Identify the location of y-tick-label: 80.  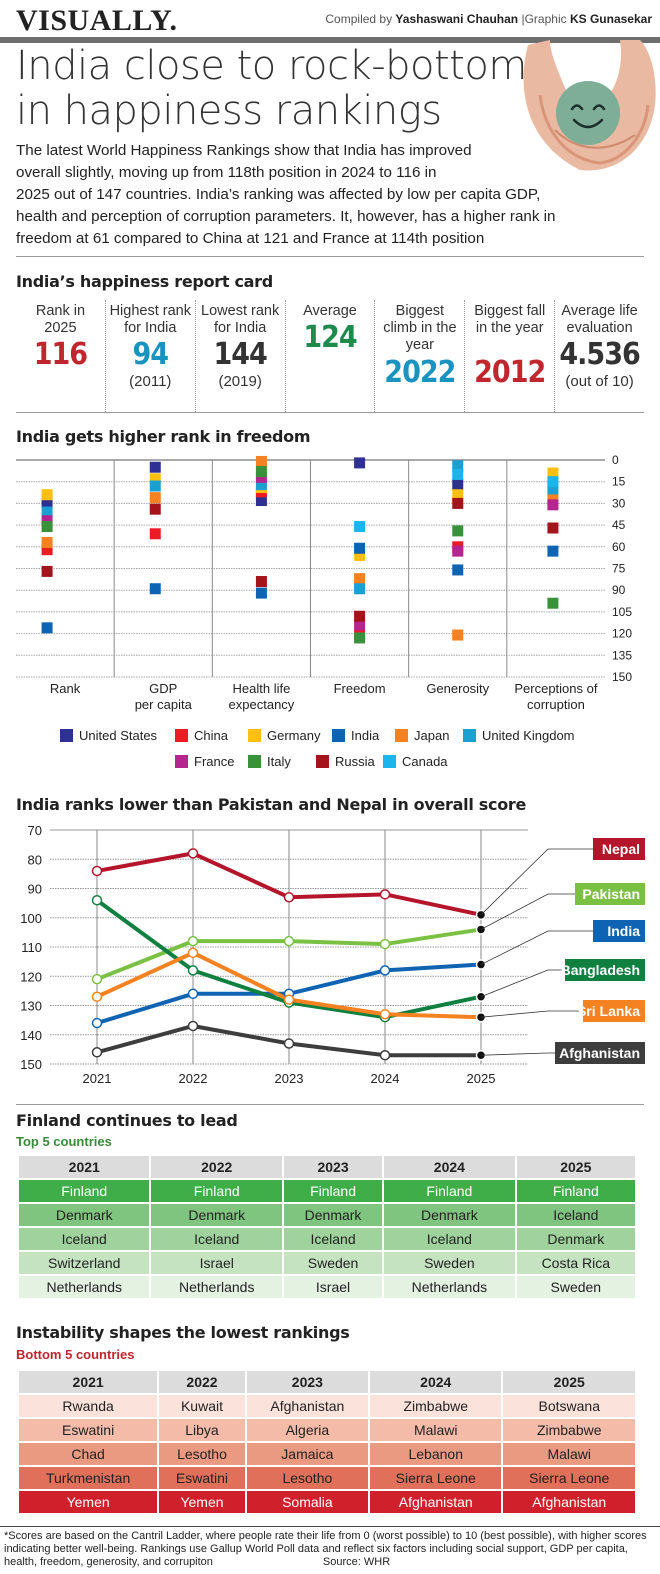
(35, 859).